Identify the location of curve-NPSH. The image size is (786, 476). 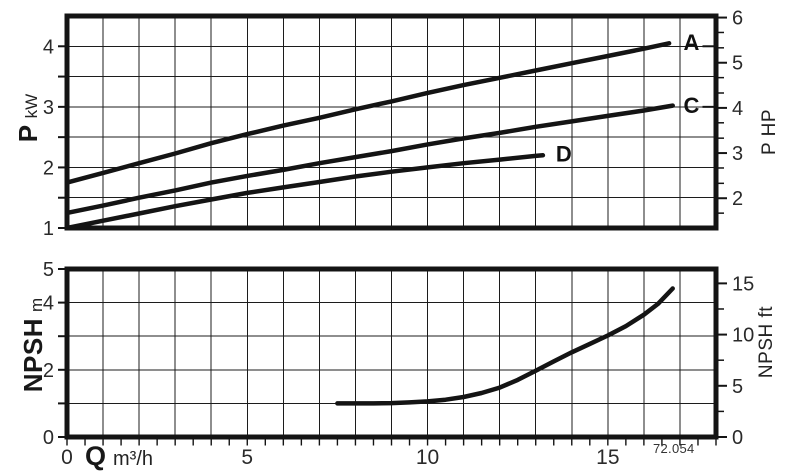
(505, 346).